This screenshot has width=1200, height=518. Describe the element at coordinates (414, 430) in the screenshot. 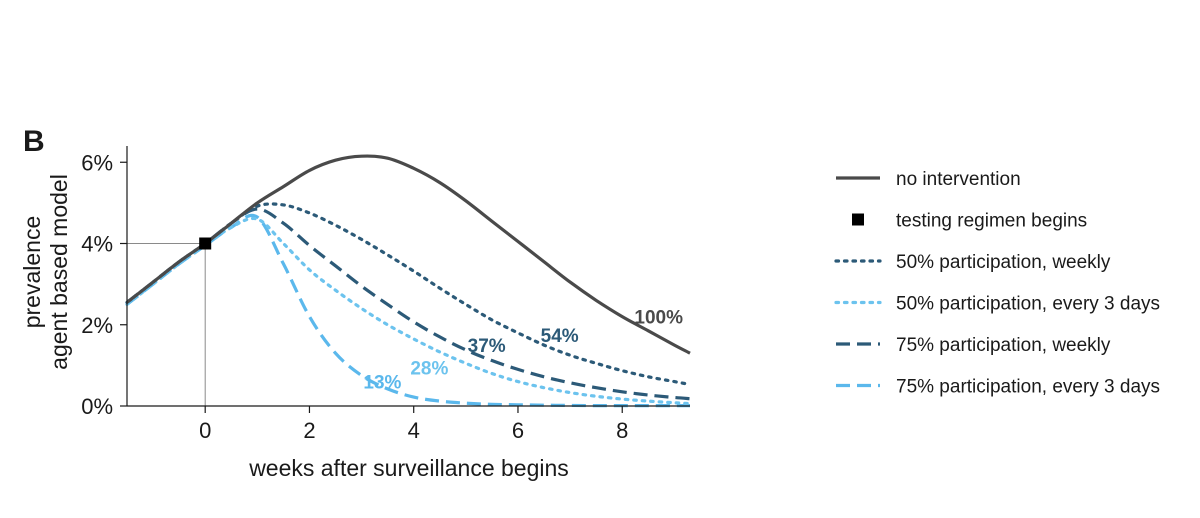

I see `x-tick-label: 4` at that location.